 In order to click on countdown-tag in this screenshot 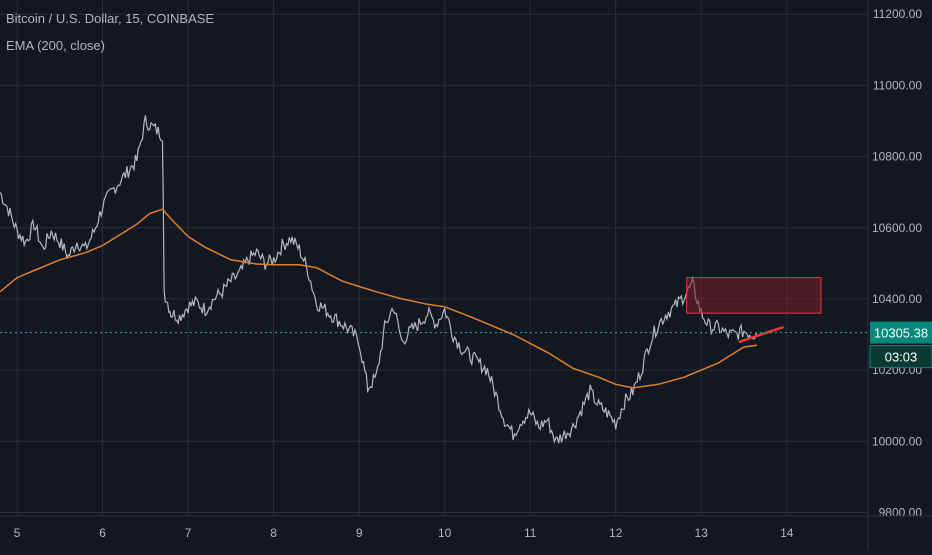, I will do `click(900, 357)`.